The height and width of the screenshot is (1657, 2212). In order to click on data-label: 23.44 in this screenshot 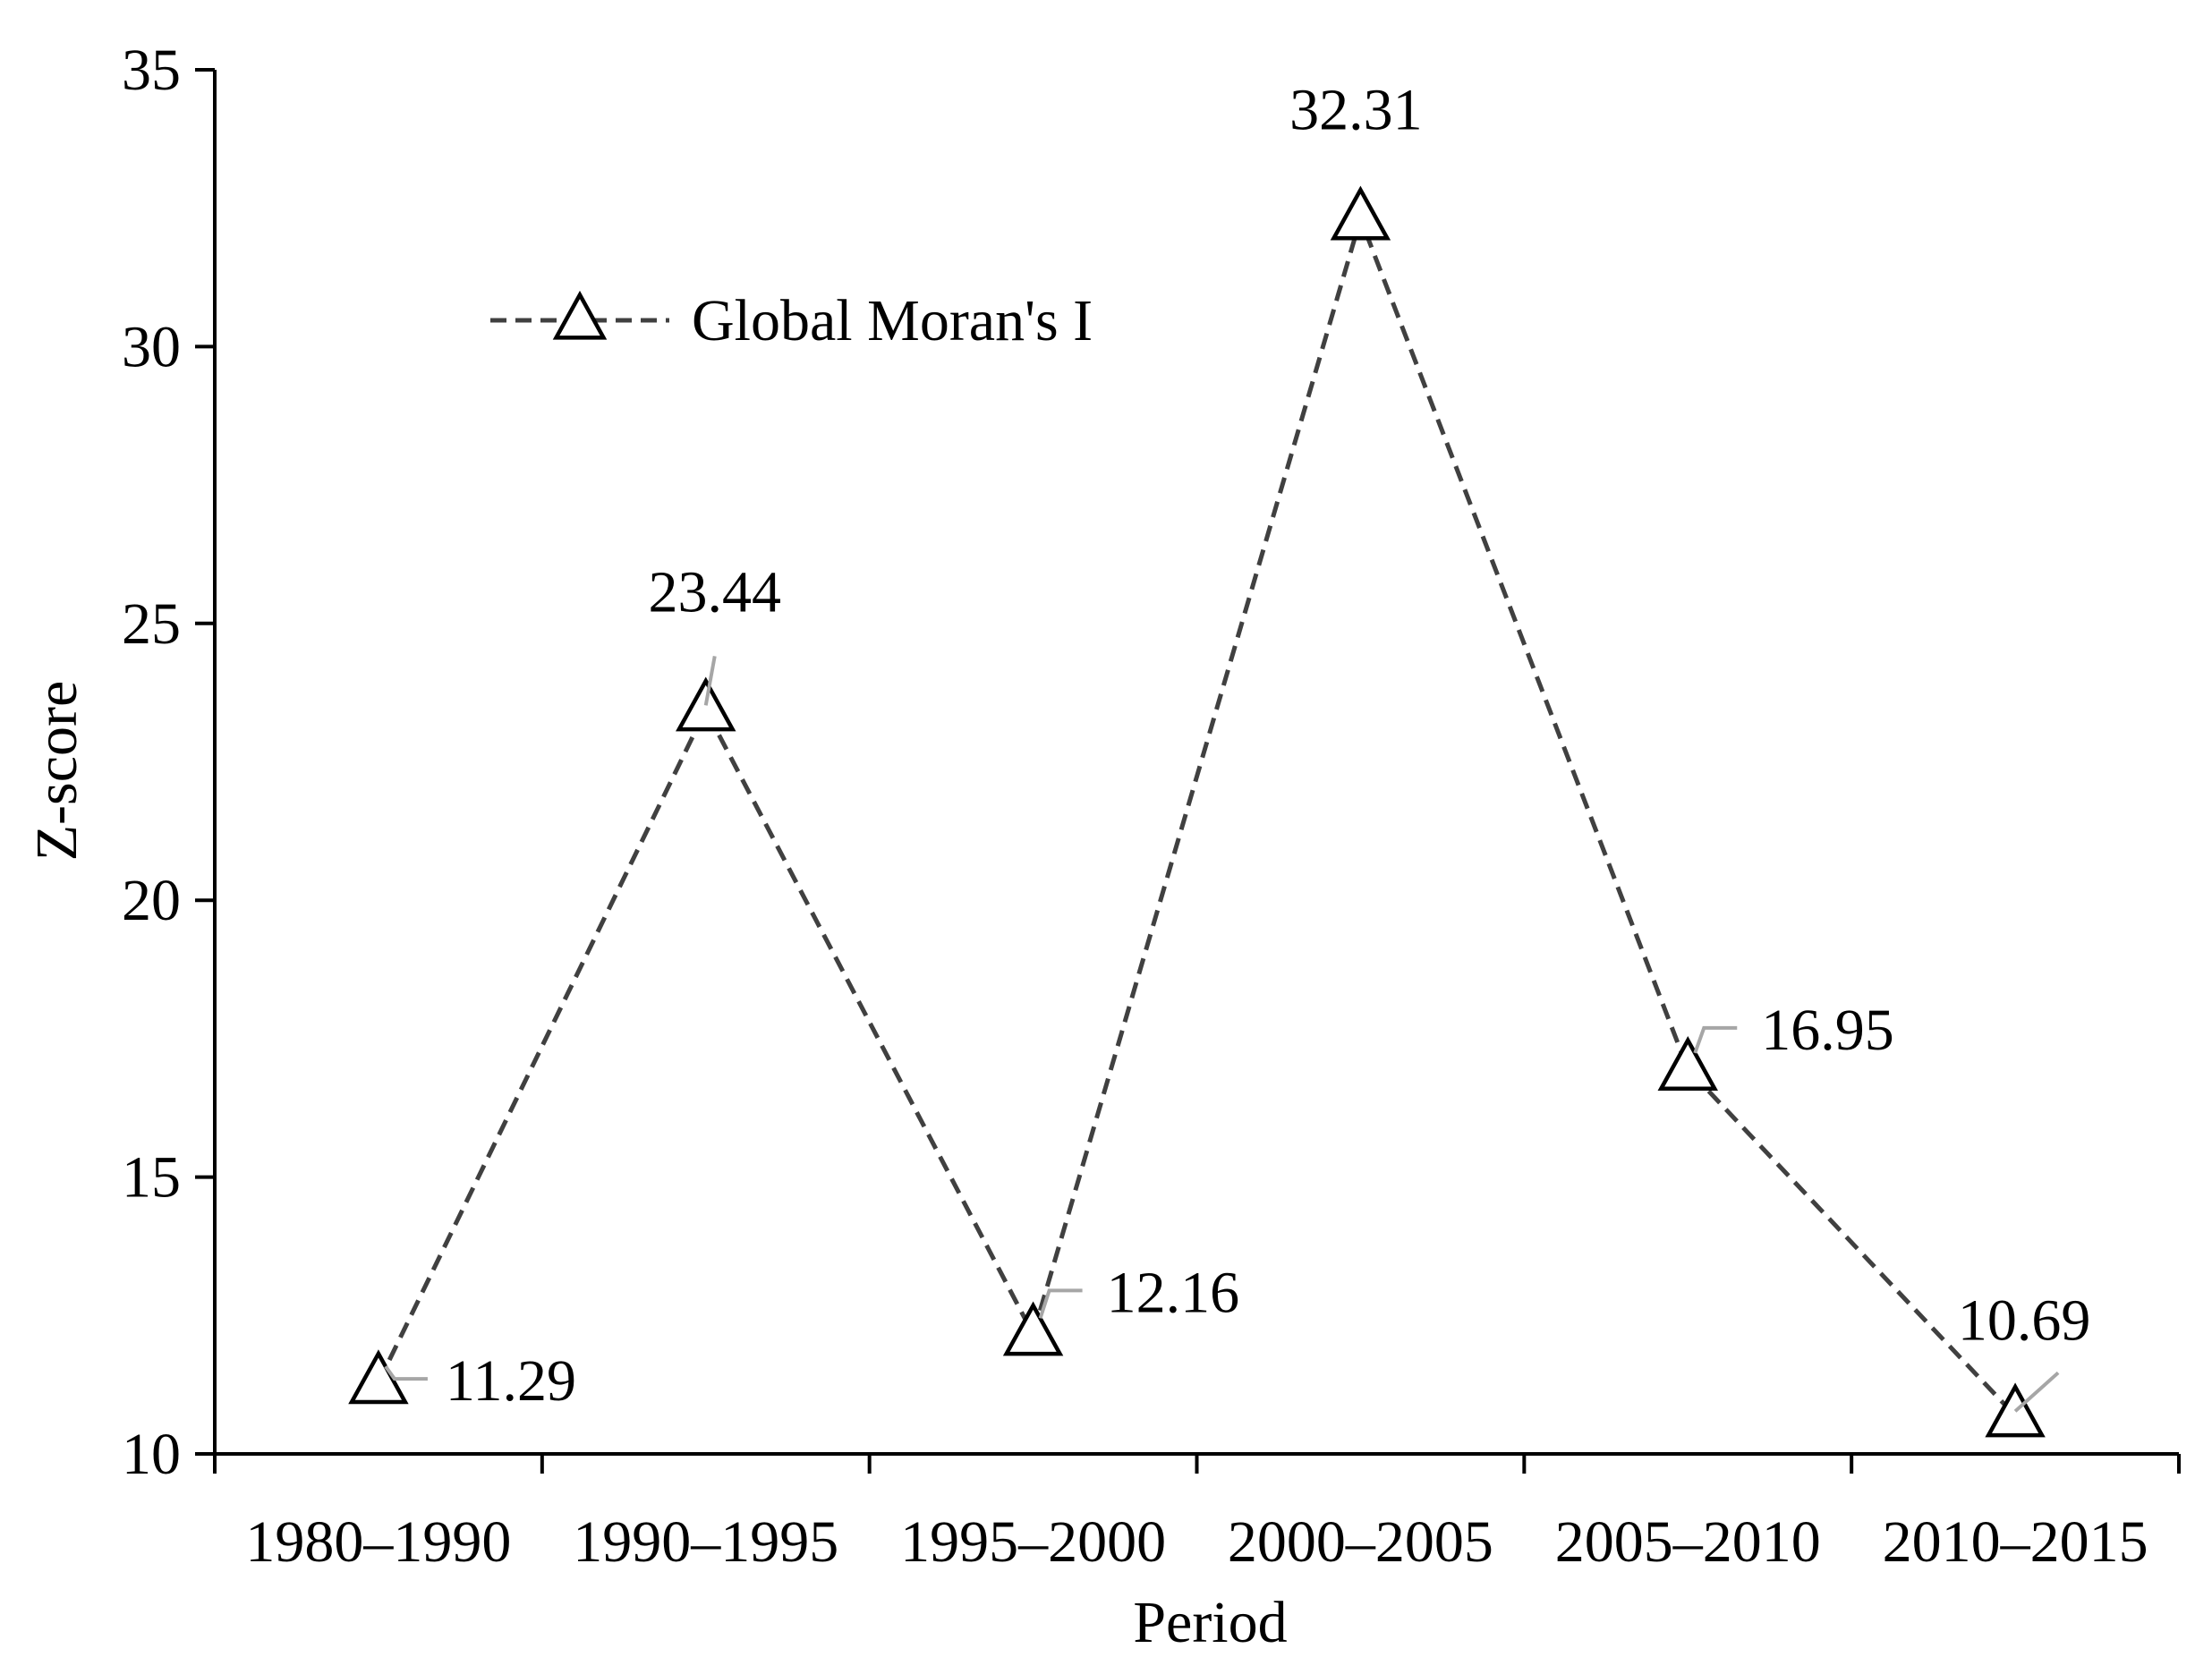, I will do `click(715, 592)`.